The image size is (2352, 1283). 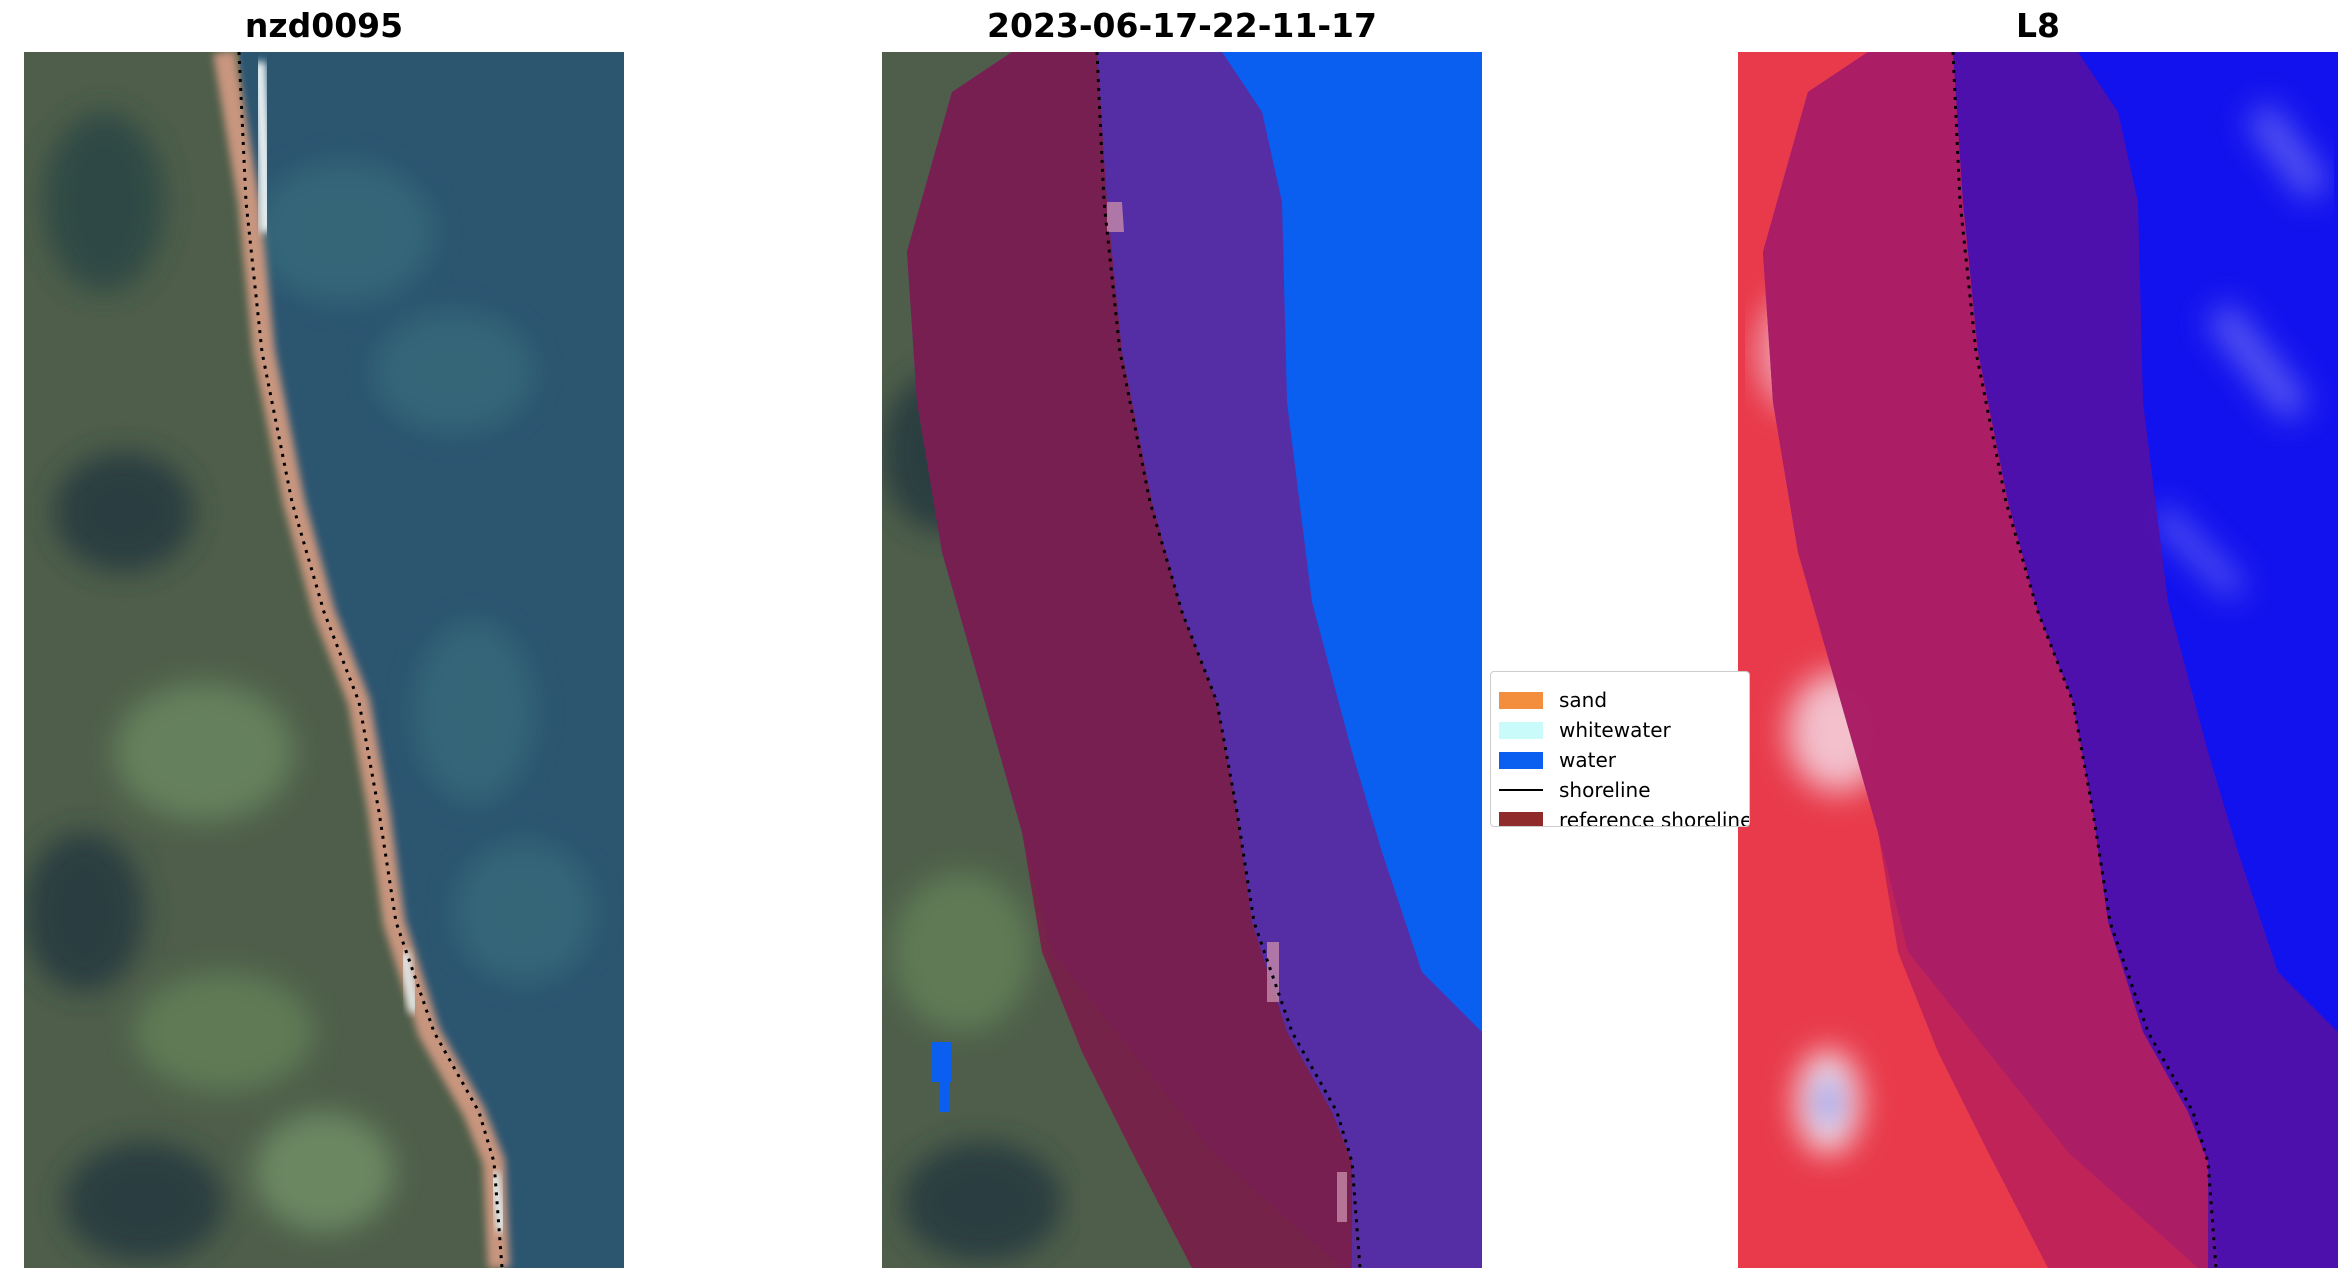 I want to click on legend-label-sand: sand, so click(x=1583, y=700).